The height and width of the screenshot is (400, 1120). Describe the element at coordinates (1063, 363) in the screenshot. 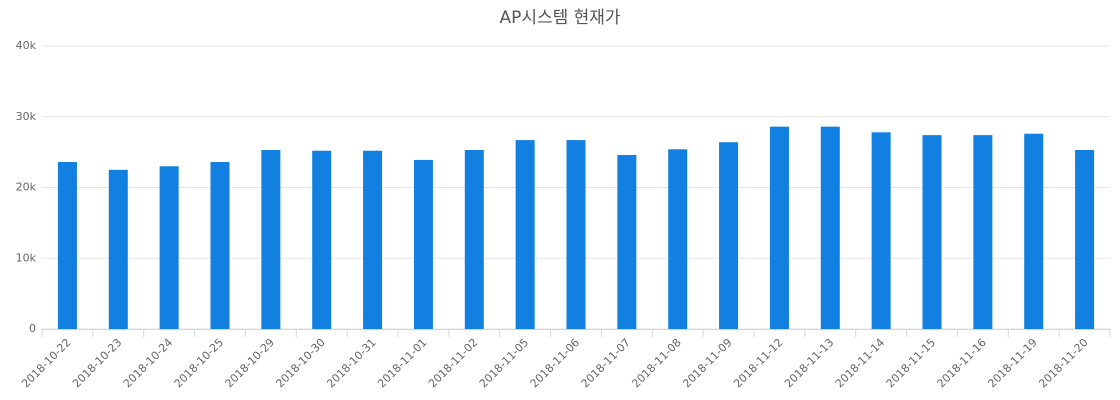

I see `x-tick-label: 2018-11-20` at that location.